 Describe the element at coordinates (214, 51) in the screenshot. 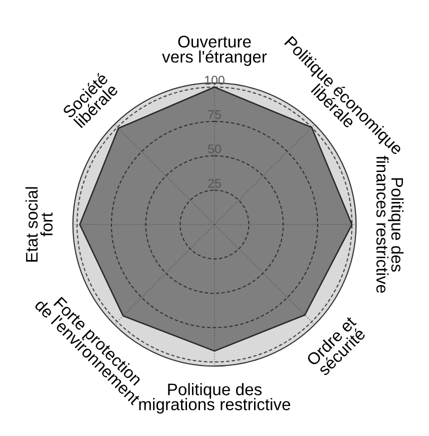

I see `spoke-label: Ouverture vers l'étranger` at that location.